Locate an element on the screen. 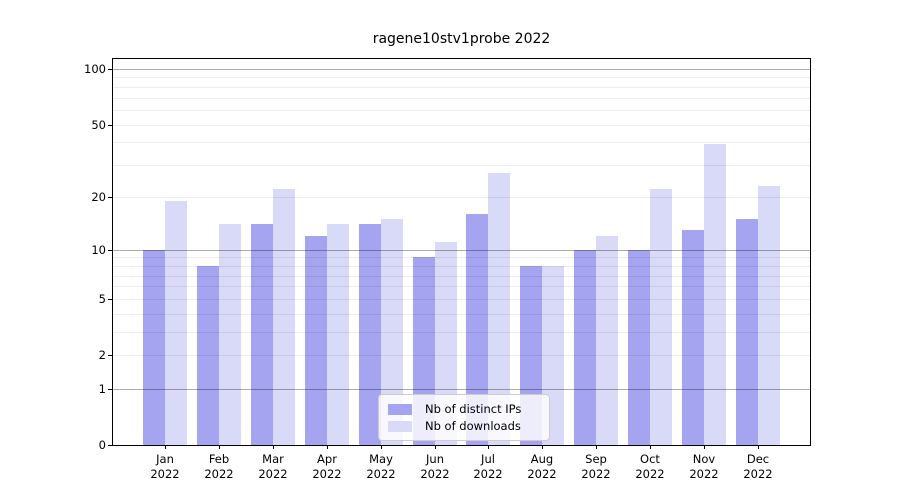 Image resolution: width=900 pixels, height=500 pixels. legend-label-downloads: Nb of downloads is located at coordinates (473, 426).